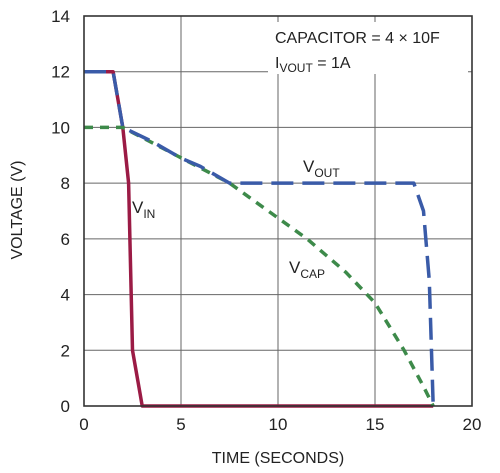 The height and width of the screenshot is (473, 500). Describe the element at coordinates (60, 127) in the screenshot. I see `y-tick-label: 10` at that location.